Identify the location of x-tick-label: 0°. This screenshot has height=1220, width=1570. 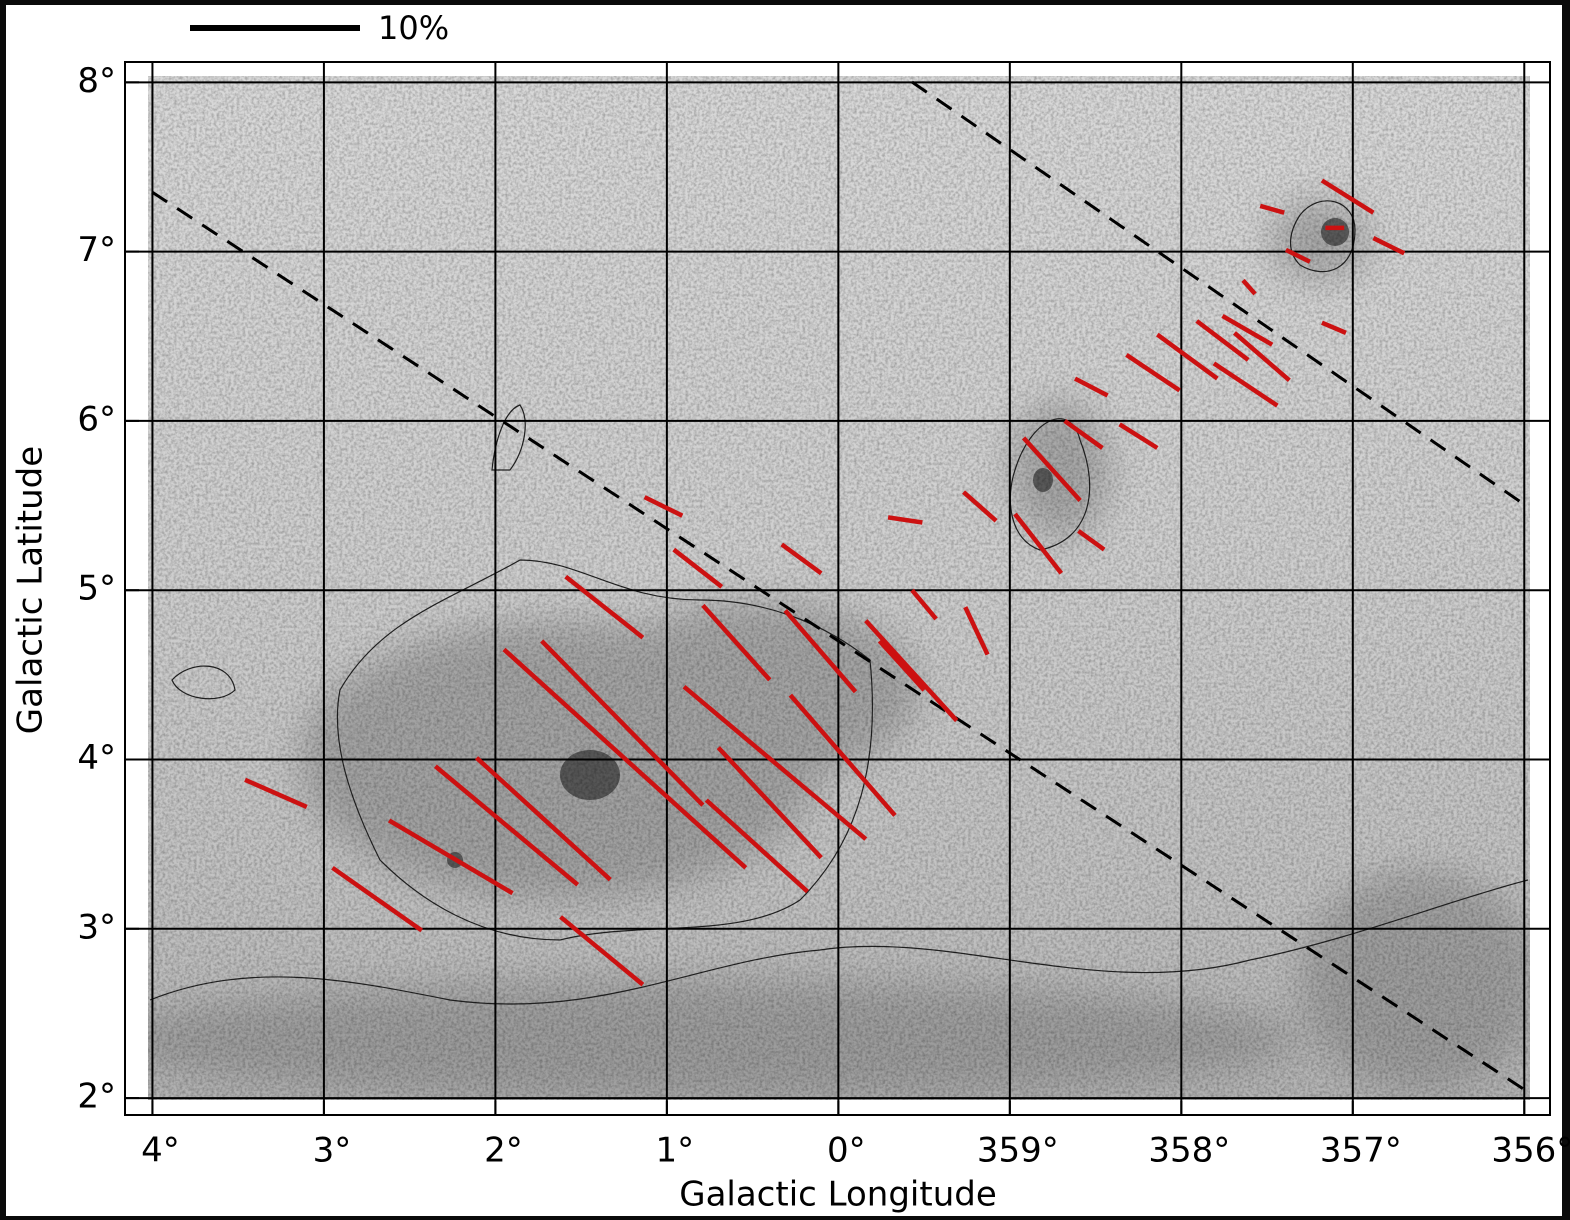
(846, 1151).